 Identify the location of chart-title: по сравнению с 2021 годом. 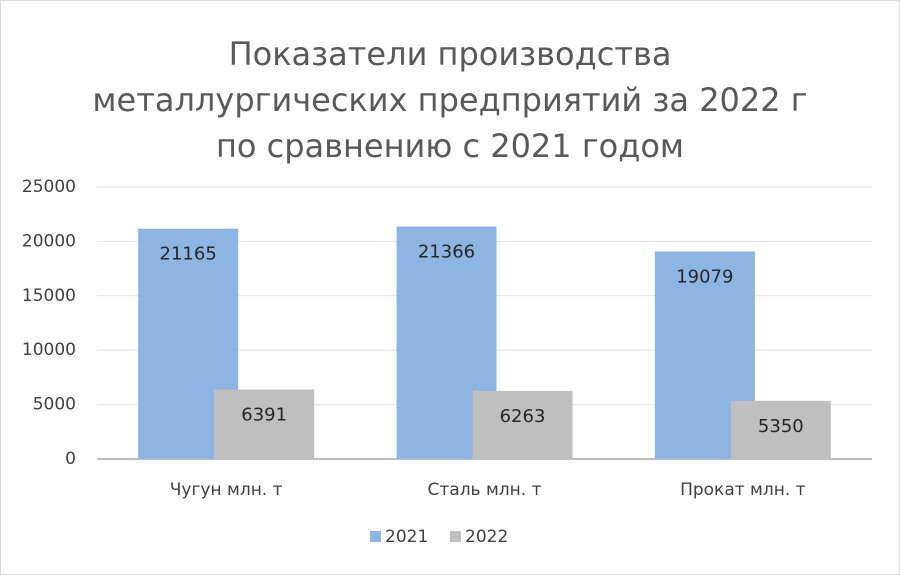
(450, 146).